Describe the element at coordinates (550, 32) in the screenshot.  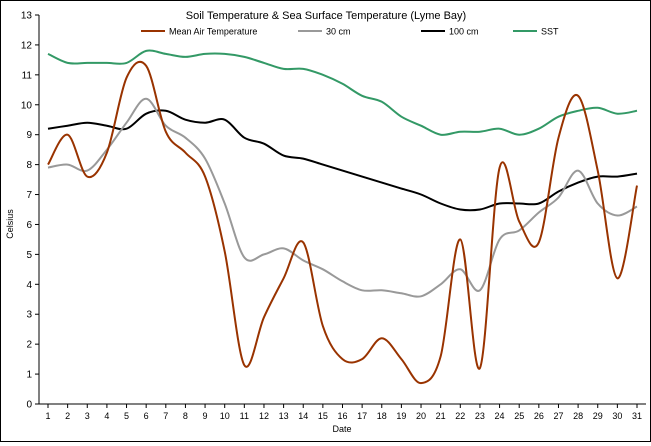
I see `legend-label-sst: SST` at that location.